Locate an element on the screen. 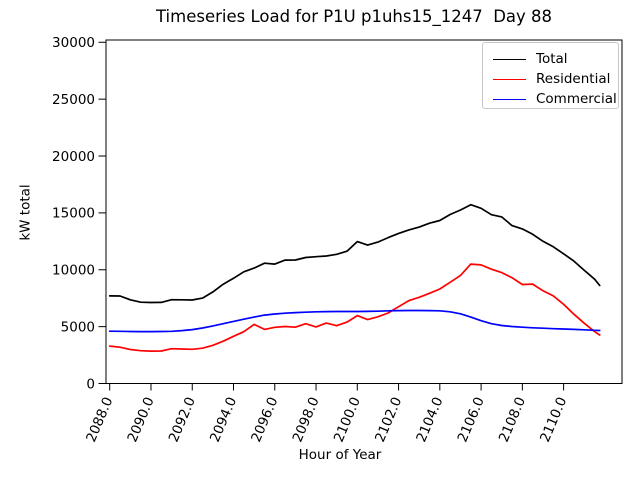 This screenshot has width=640, height=480. legend-item-total: Total is located at coordinates (550, 59).